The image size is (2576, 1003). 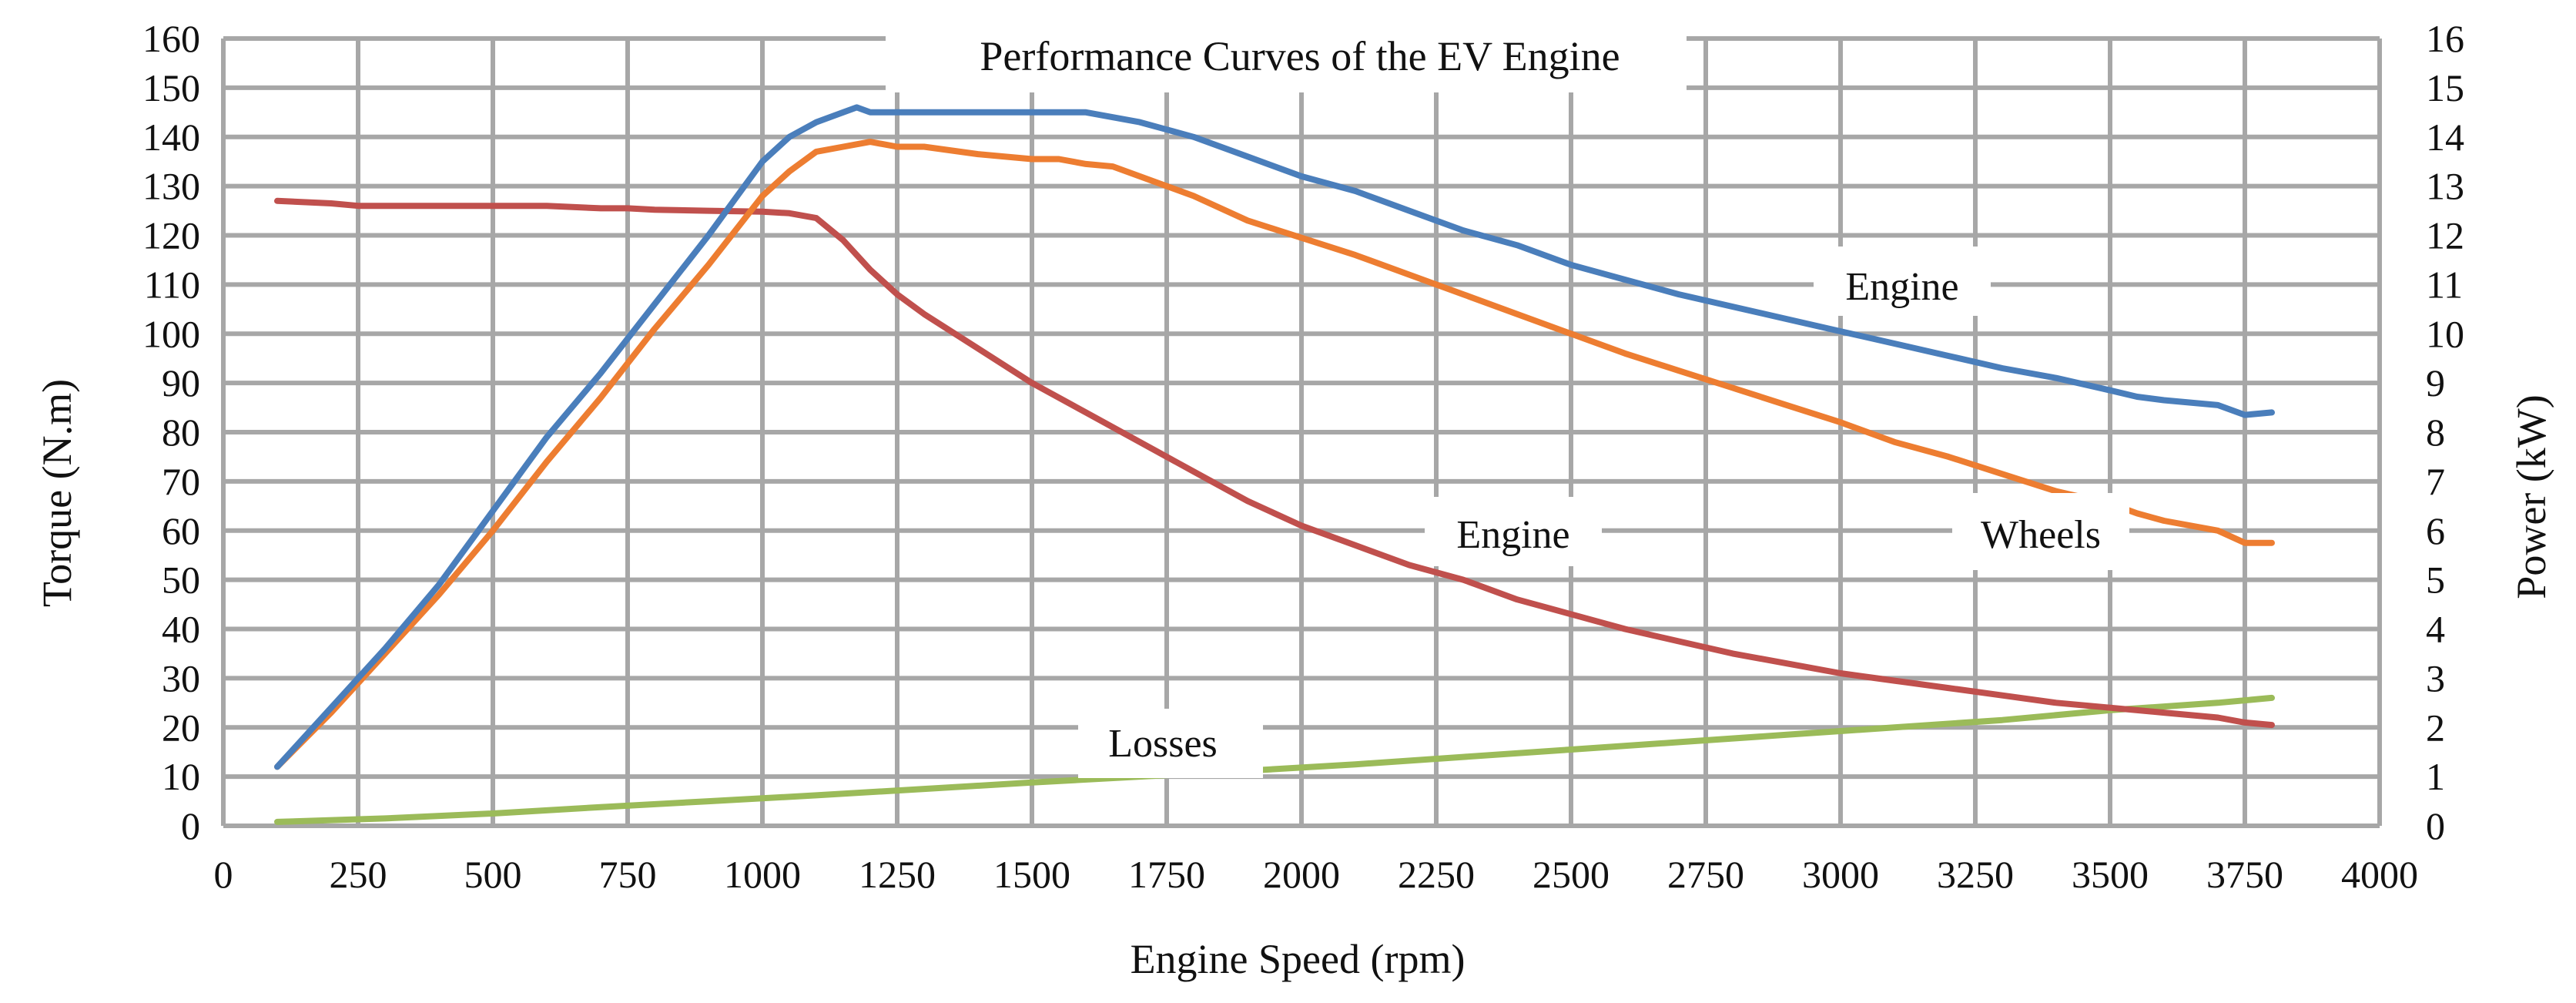 What do you see at coordinates (2445, 39) in the screenshot?
I see `y-right-tick-label: 16` at bounding box center [2445, 39].